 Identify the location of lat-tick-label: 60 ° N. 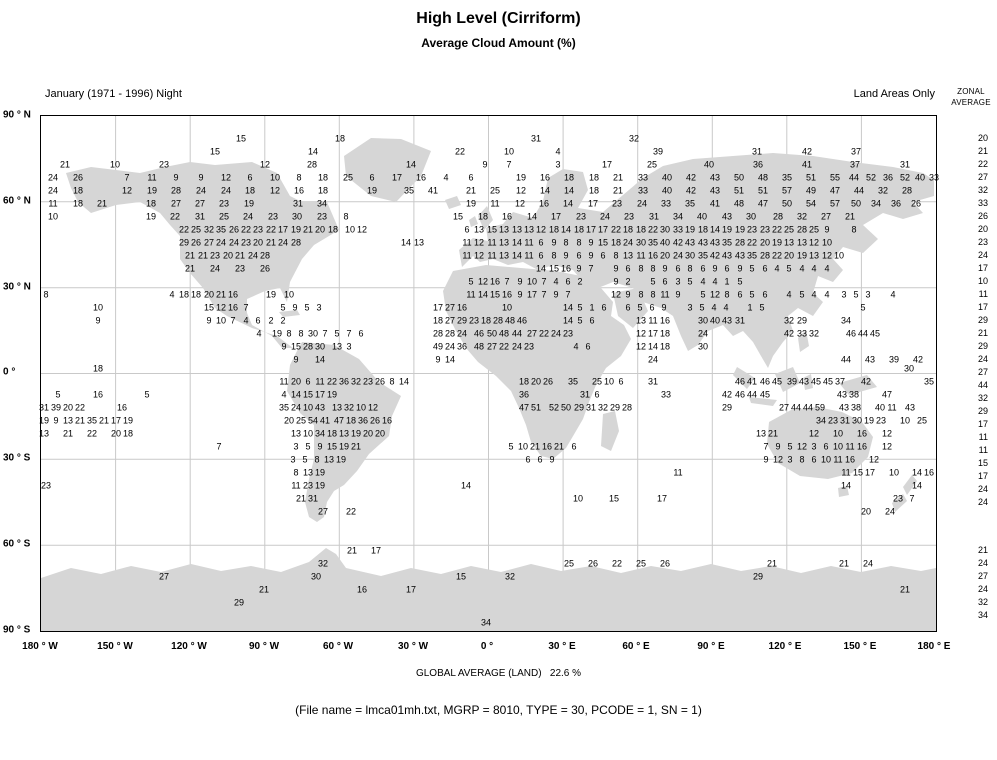
(17, 201).